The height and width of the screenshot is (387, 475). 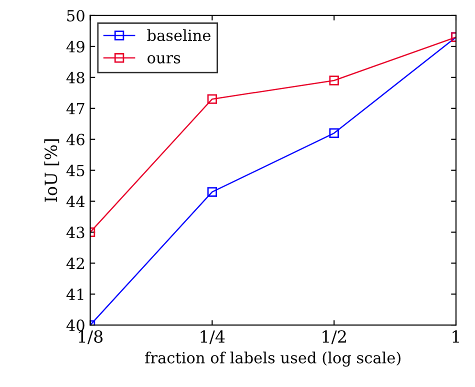 What do you see at coordinates (212, 337) in the screenshot?
I see `x-tick-label: 1/4` at bounding box center [212, 337].